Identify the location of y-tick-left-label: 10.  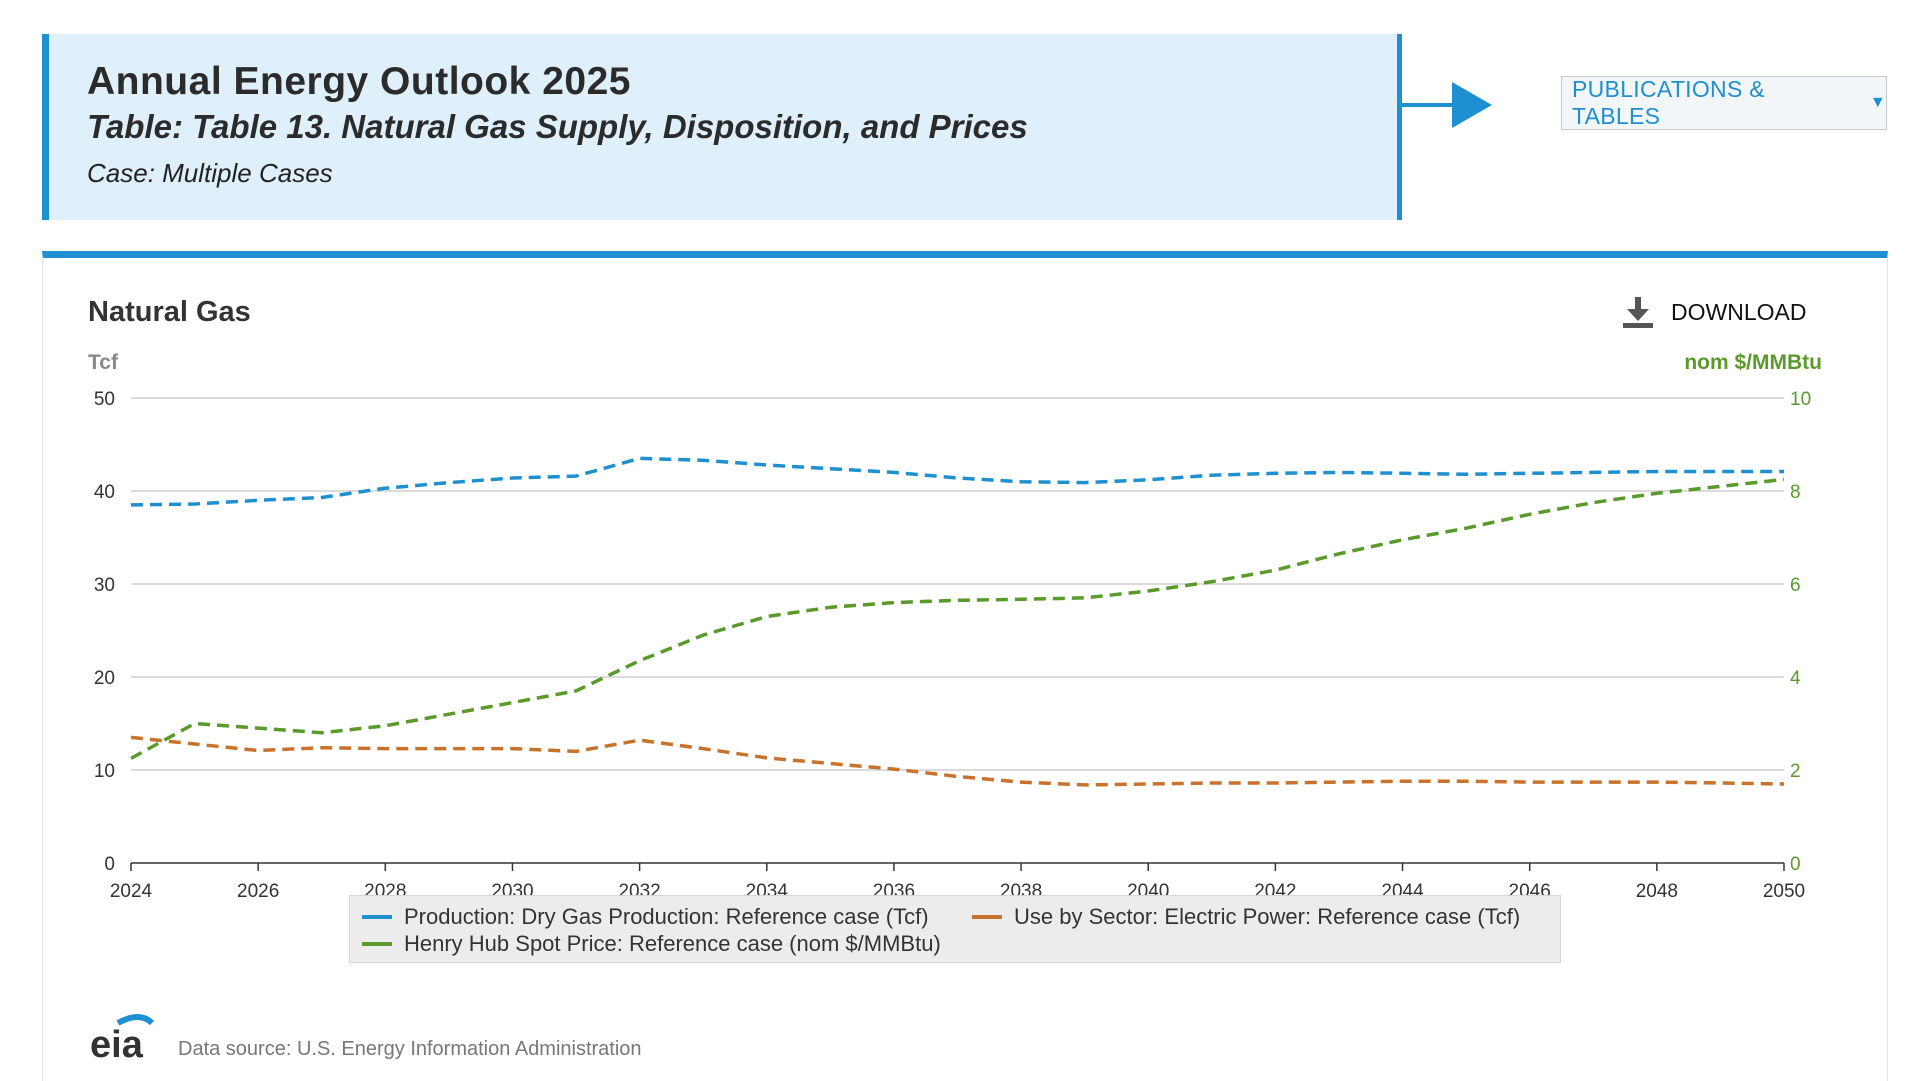
(104, 771).